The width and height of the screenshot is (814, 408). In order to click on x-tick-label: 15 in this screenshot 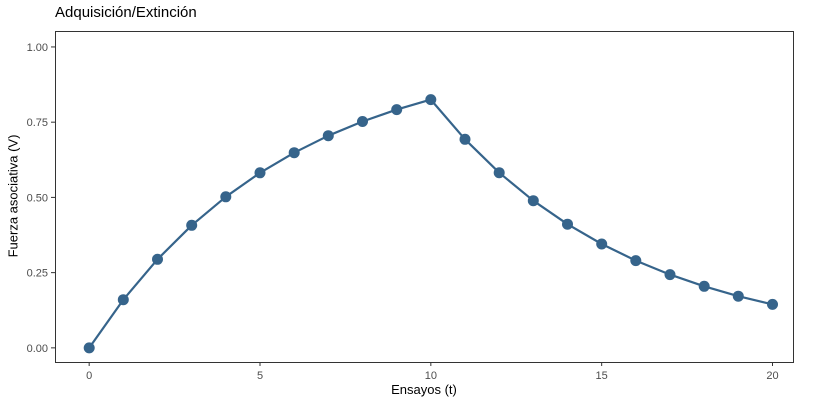, I will do `click(602, 376)`.